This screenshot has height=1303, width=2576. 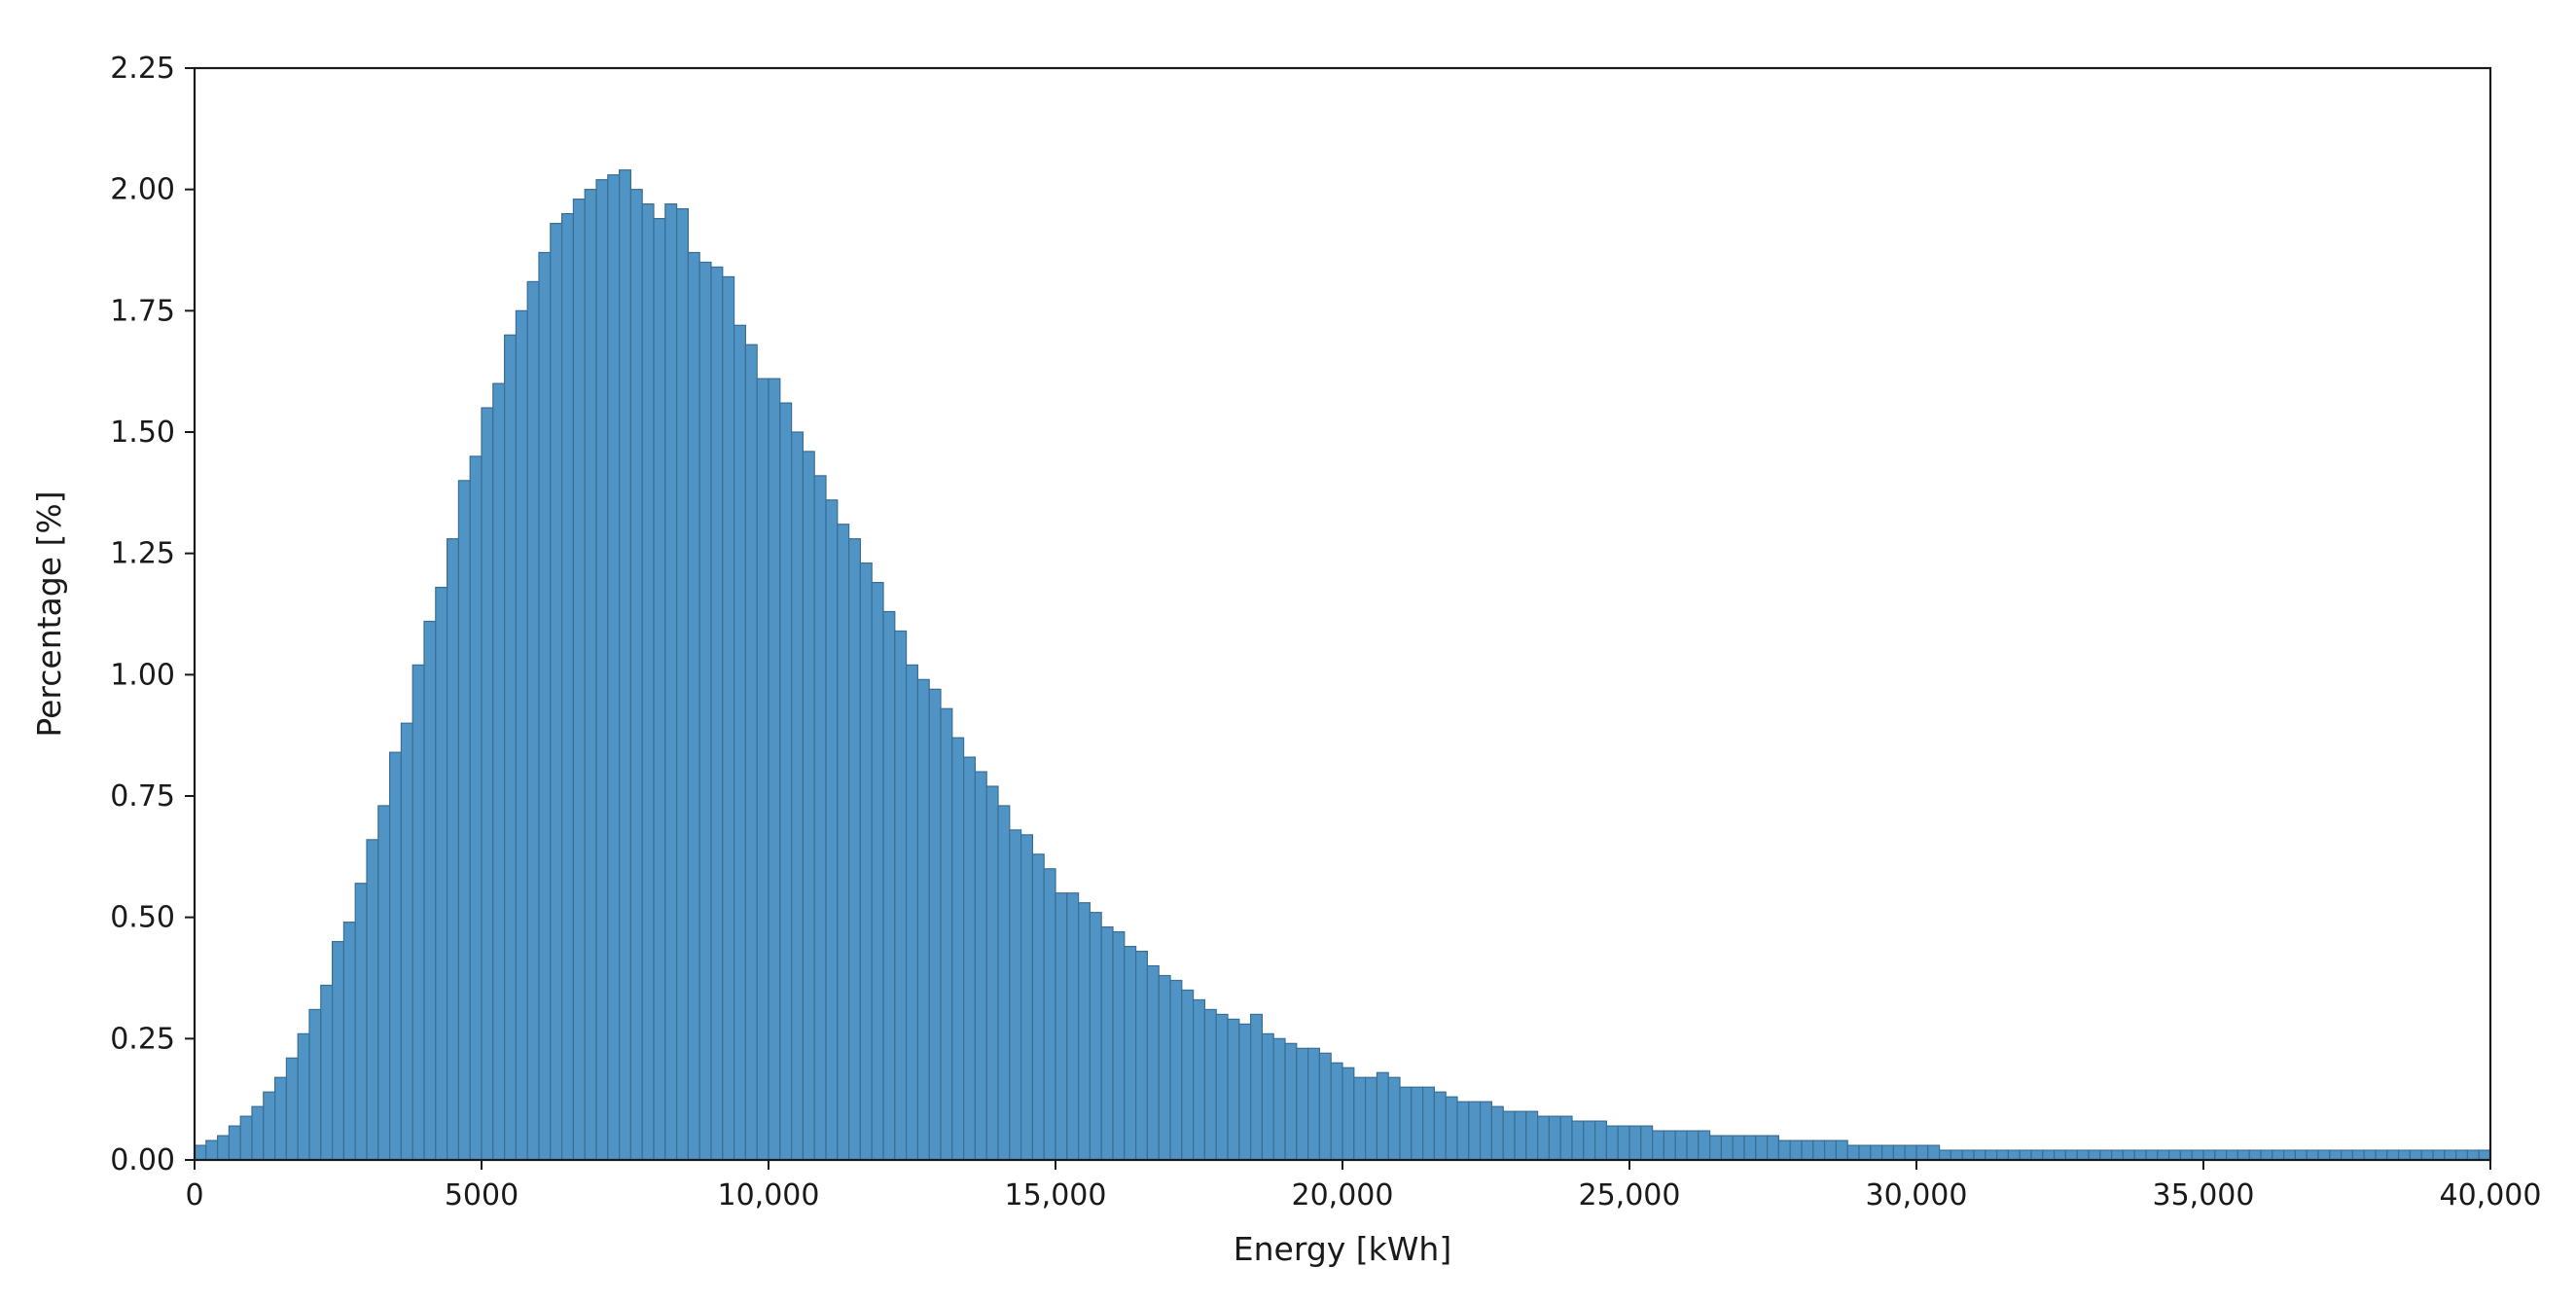 I want to click on y-tick-label: 0.00, so click(x=142, y=1160).